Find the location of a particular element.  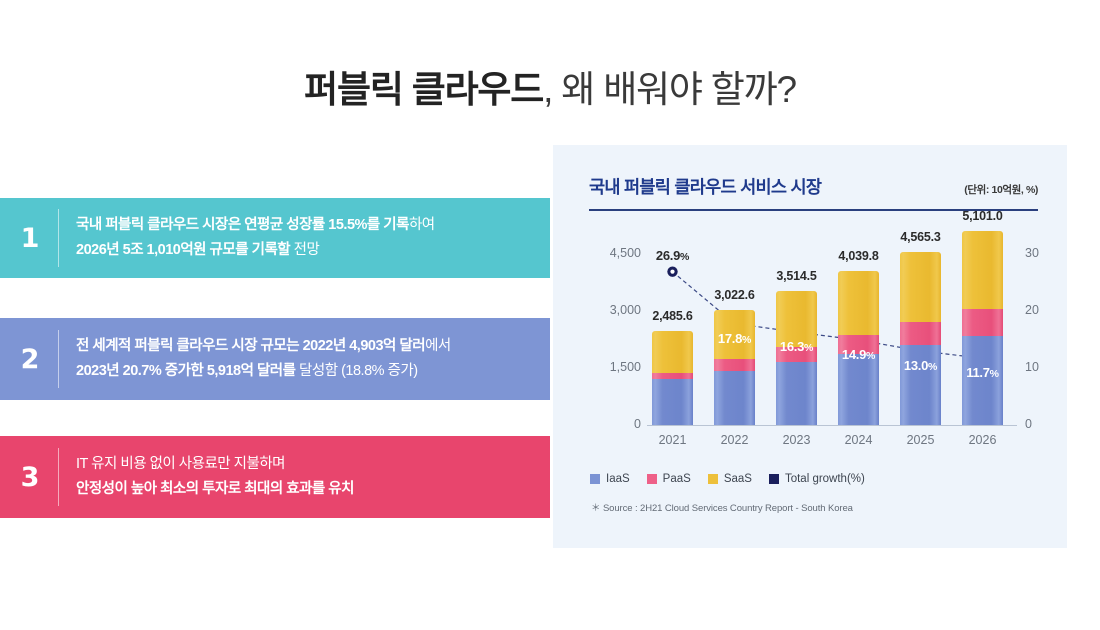

x-axis-tick-label: 2024 is located at coordinates (858, 440).